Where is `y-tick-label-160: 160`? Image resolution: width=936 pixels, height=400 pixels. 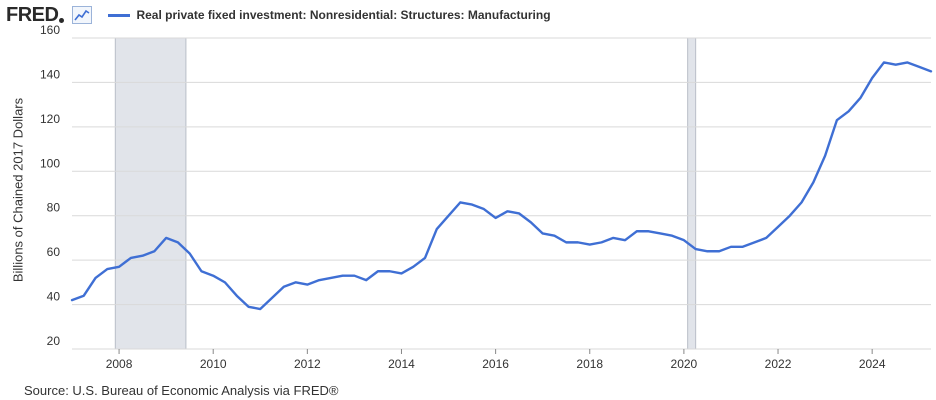 y-tick-label-160: 160 is located at coordinates (50, 30).